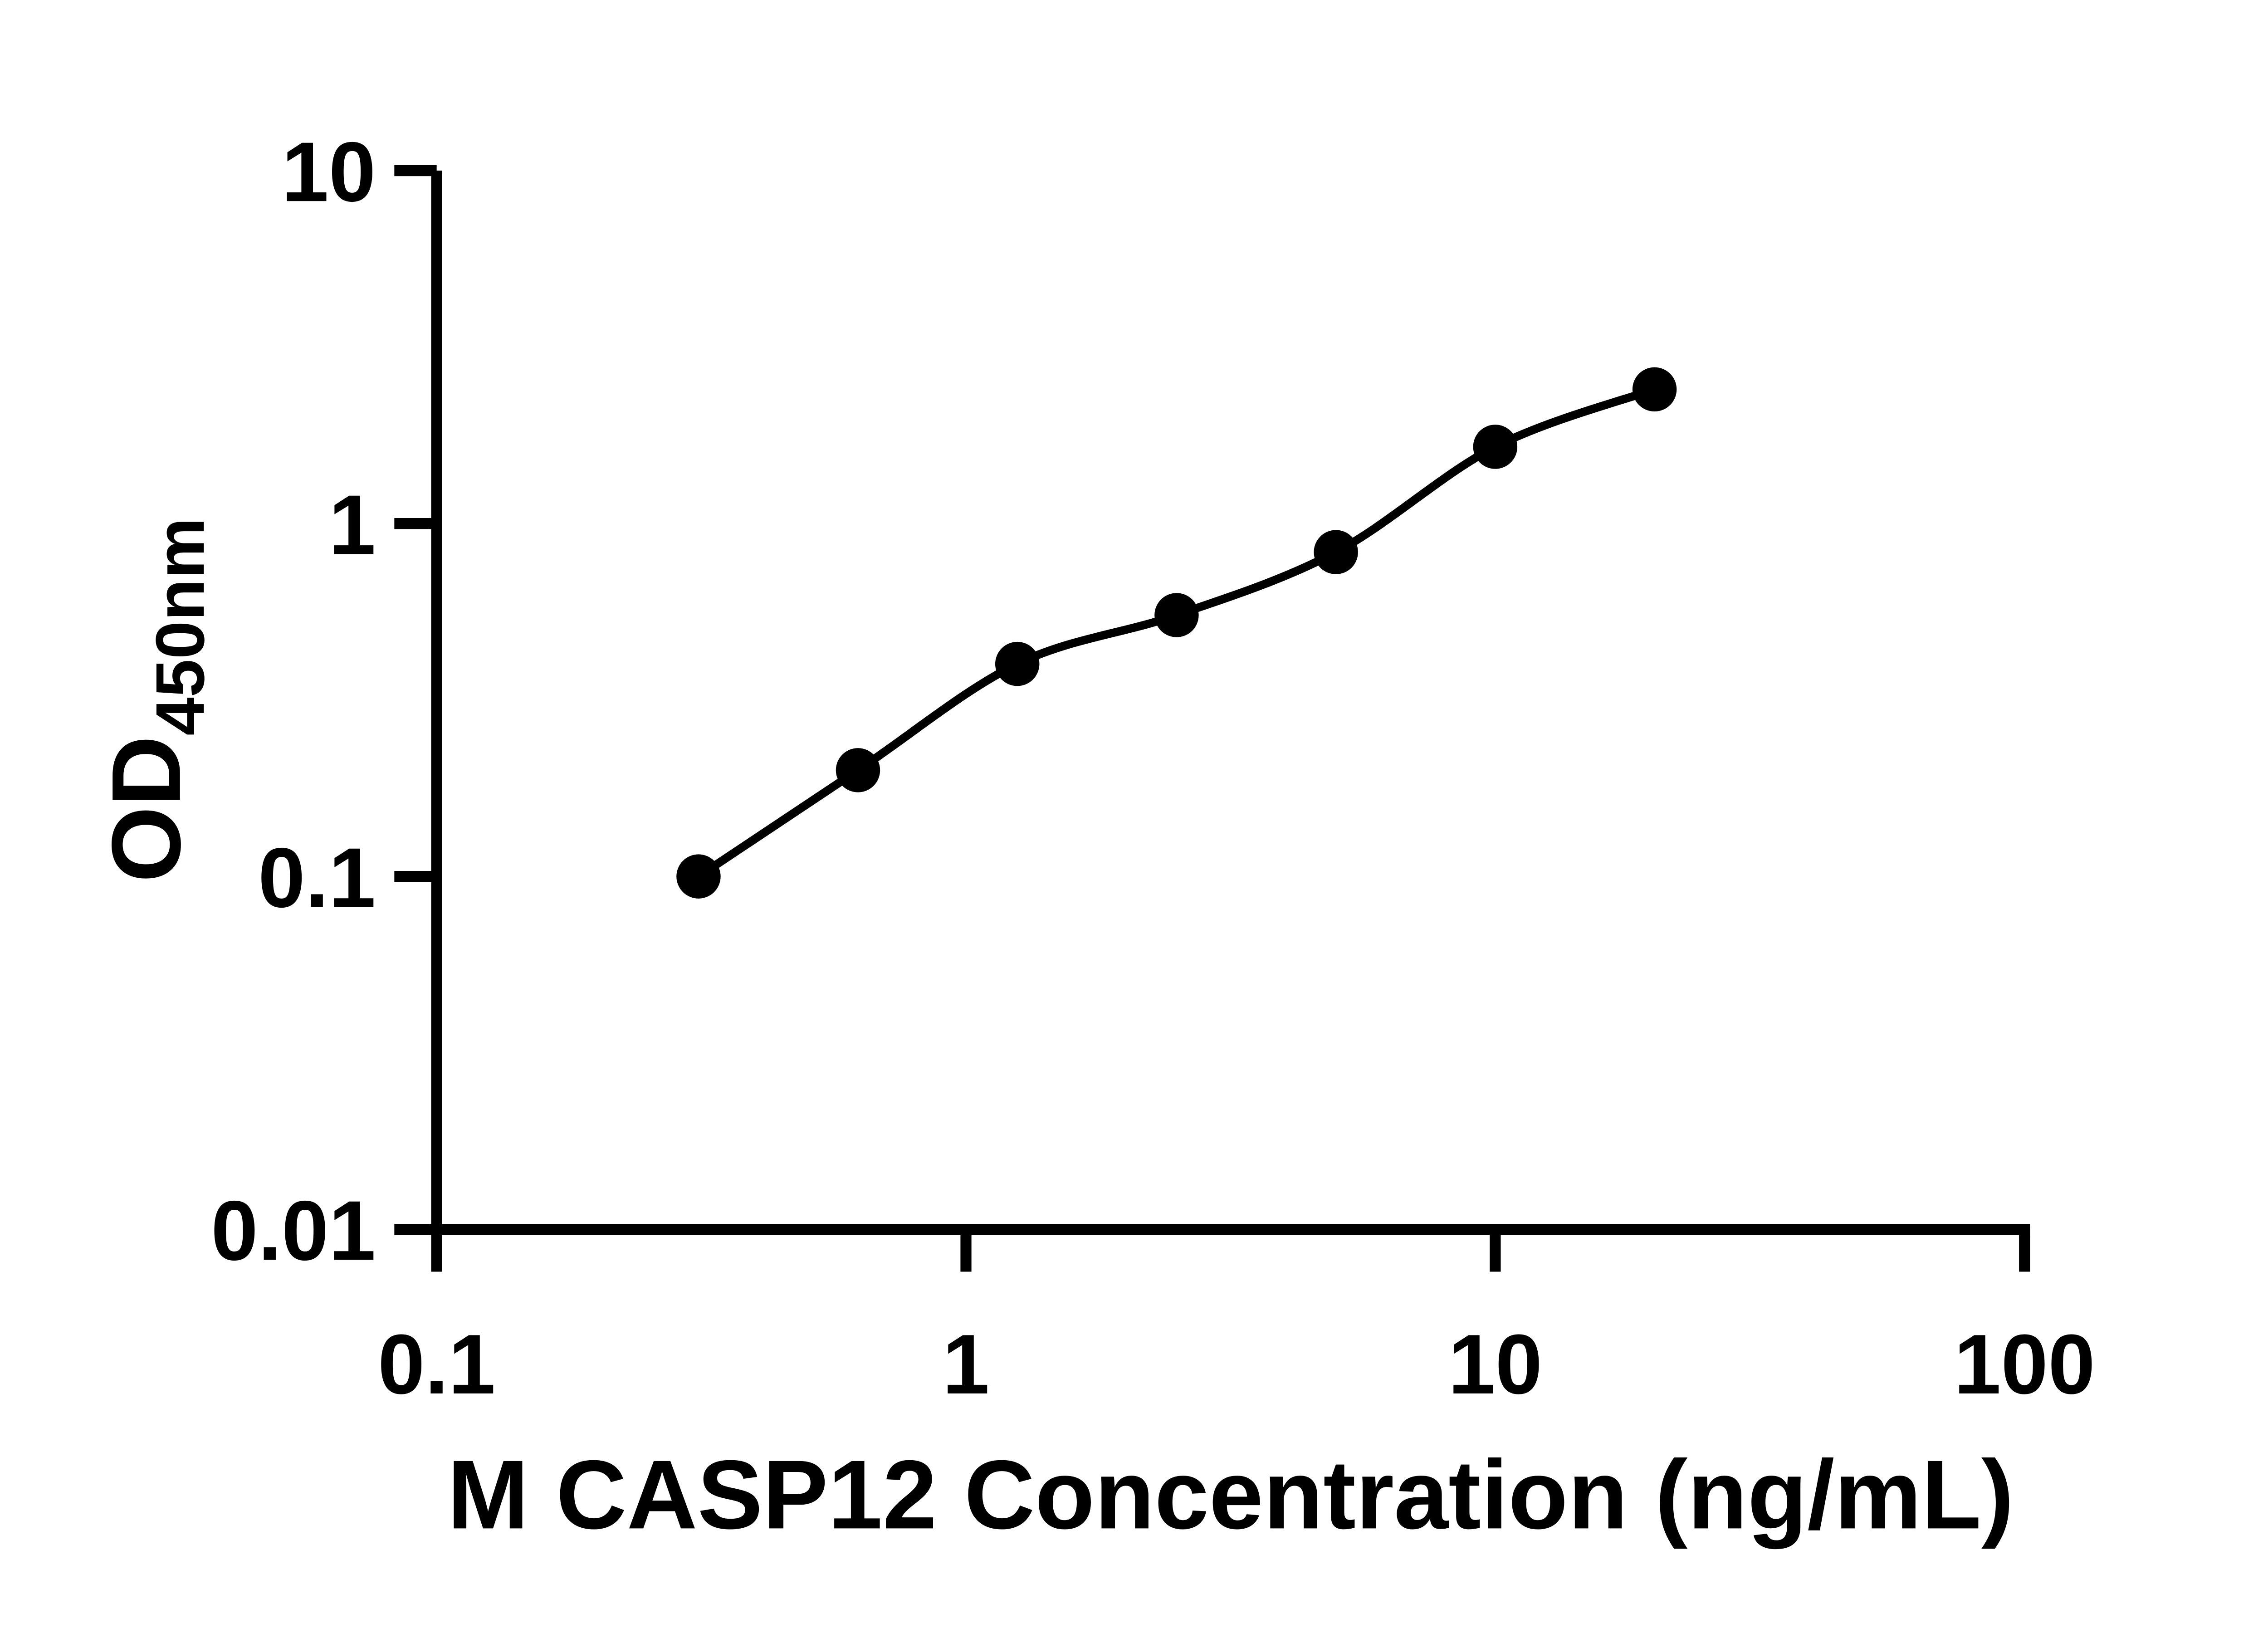 The image size is (2268, 1633). What do you see at coordinates (293, 1230) in the screenshot?
I see `y-tick-label: 0.01` at bounding box center [293, 1230].